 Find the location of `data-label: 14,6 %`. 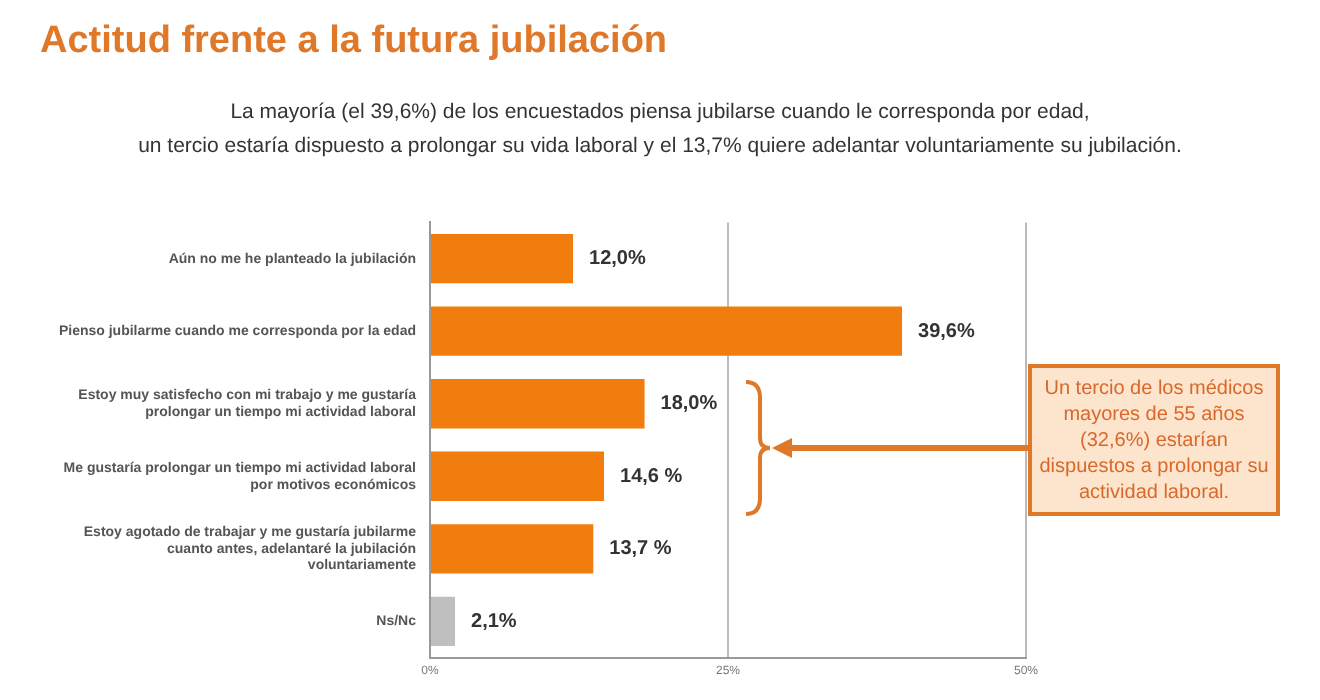

data-label: 14,6 % is located at coordinates (651, 476).